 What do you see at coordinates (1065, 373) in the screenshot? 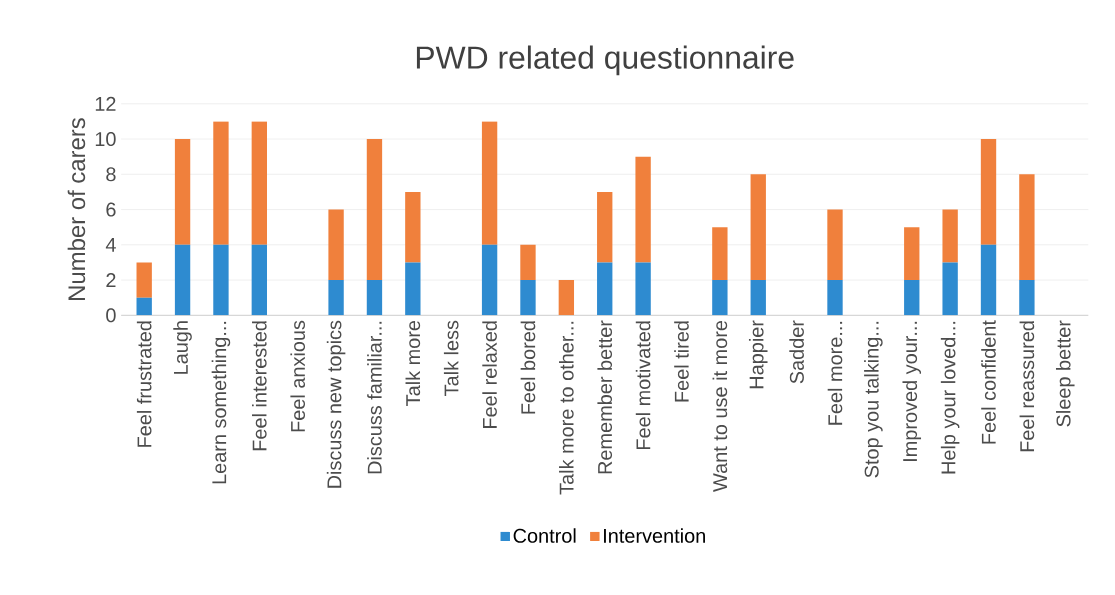
I see `x-tick-label: Sleep better` at bounding box center [1065, 373].